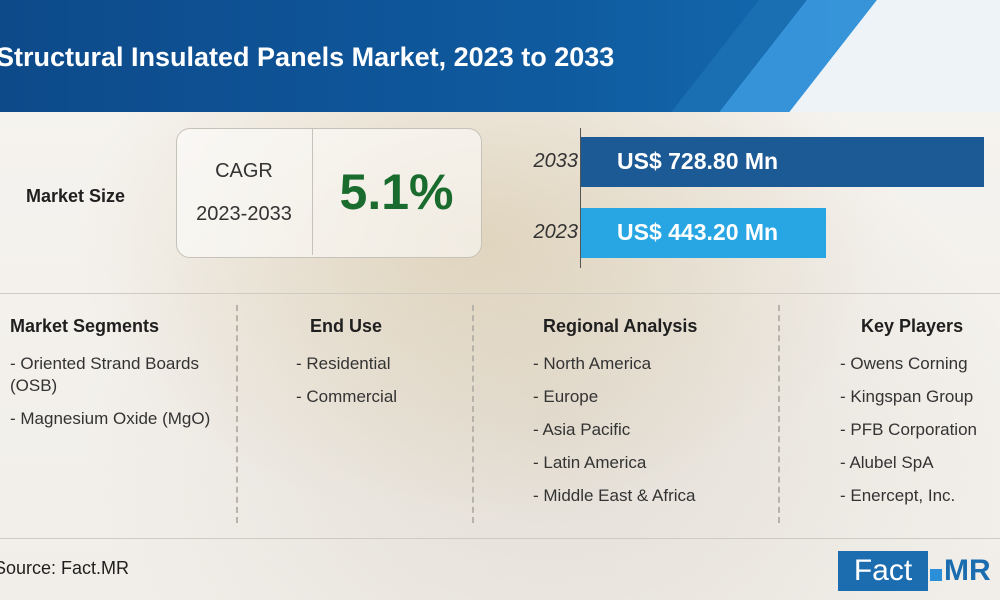  What do you see at coordinates (698, 161) in the screenshot?
I see `bar-value-label-2033: US$ 728.80 Mn` at bounding box center [698, 161].